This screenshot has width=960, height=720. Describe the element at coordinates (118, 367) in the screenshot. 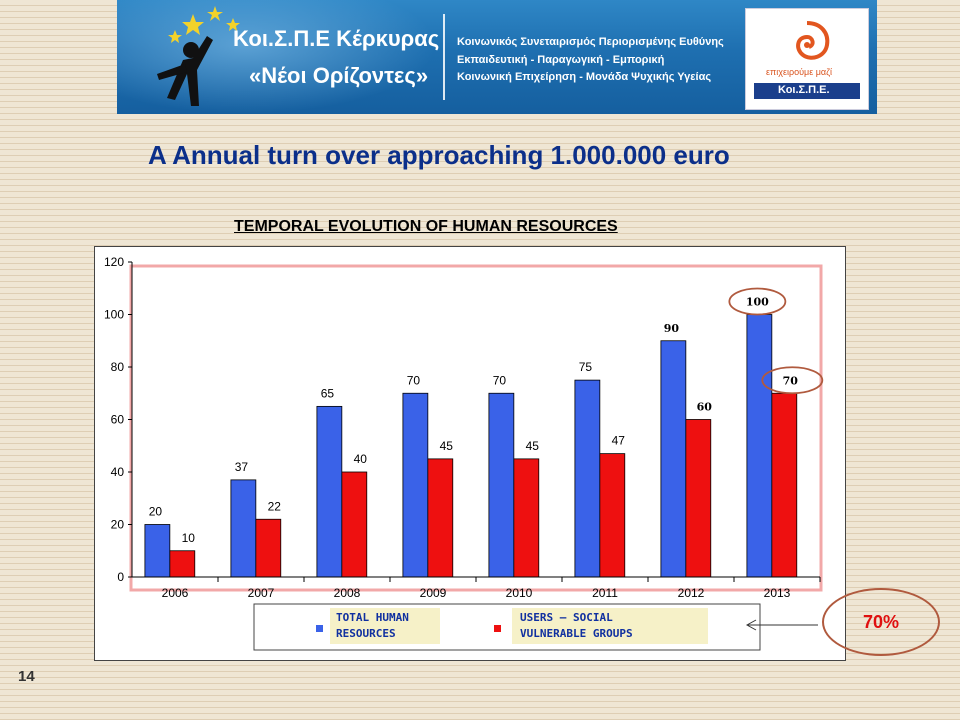

I see `y-tick-label: 80` at that location.